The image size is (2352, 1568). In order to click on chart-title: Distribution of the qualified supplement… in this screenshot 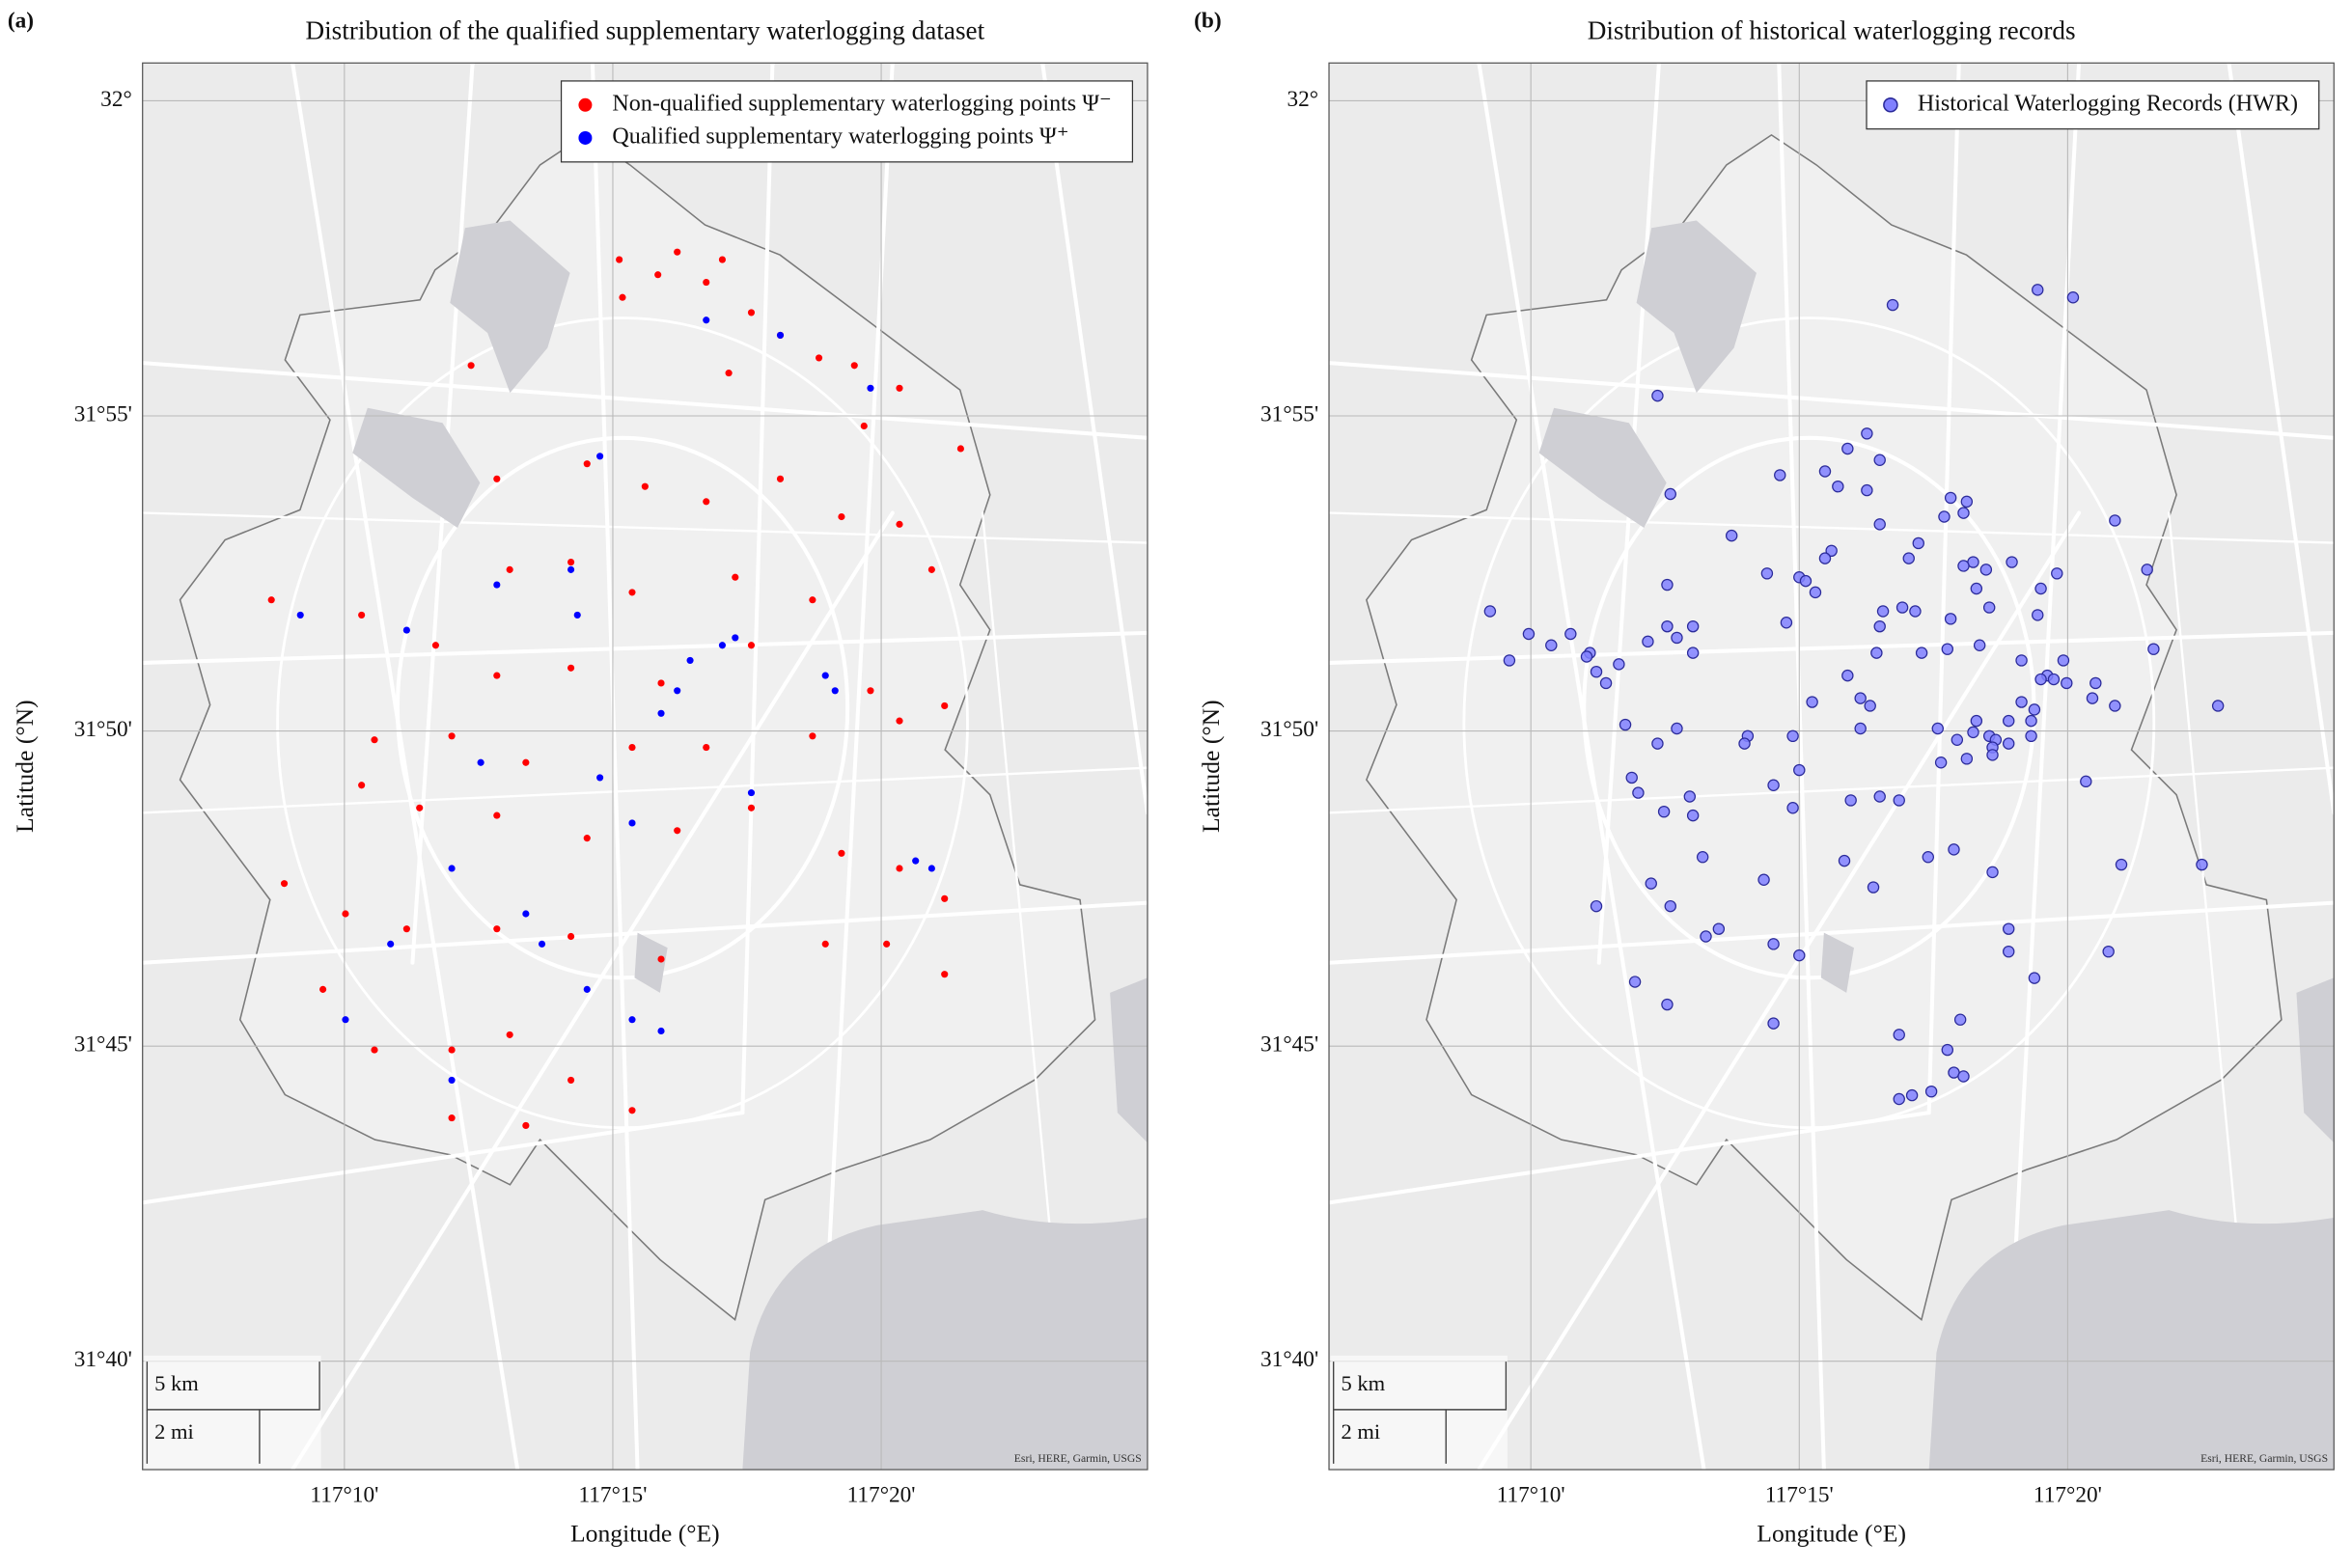, I will do `click(644, 29)`.